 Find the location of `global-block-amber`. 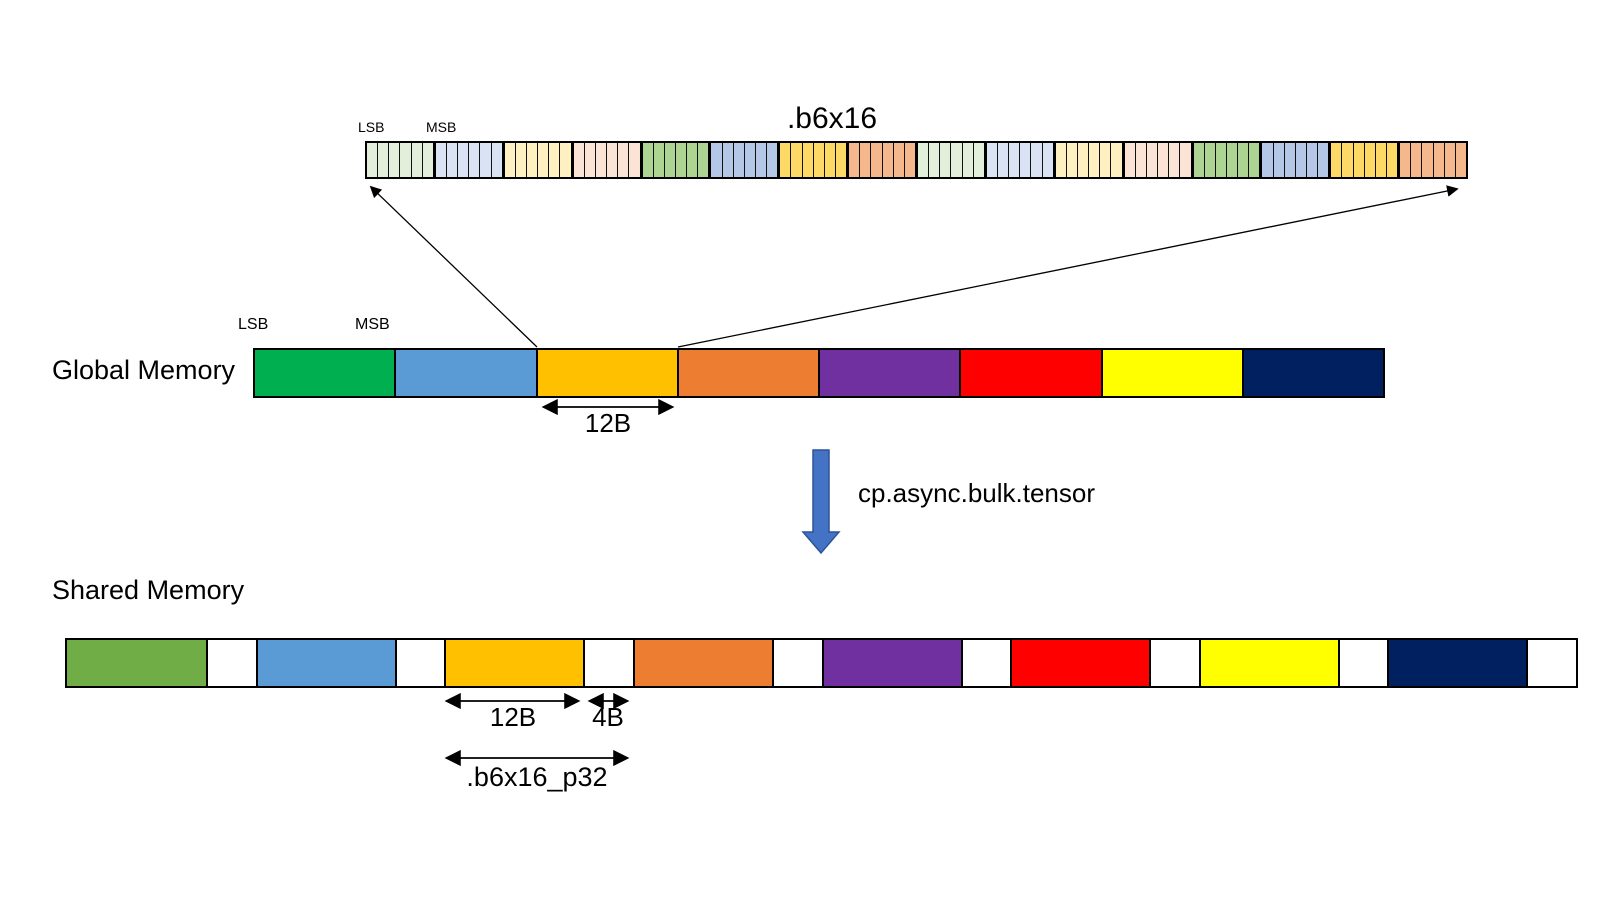

global-block-amber is located at coordinates (607, 373).